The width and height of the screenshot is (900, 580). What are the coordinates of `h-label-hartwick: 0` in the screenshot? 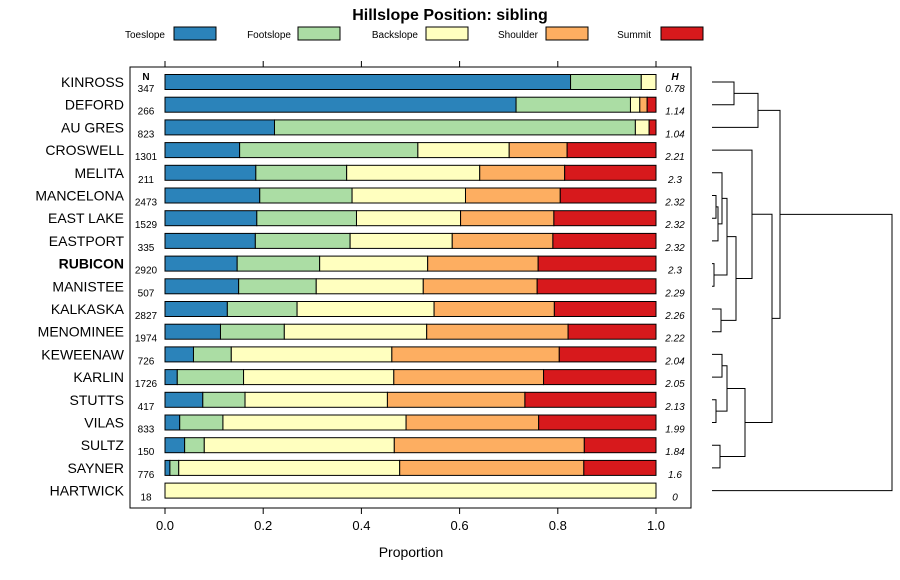 It's located at (675, 498).